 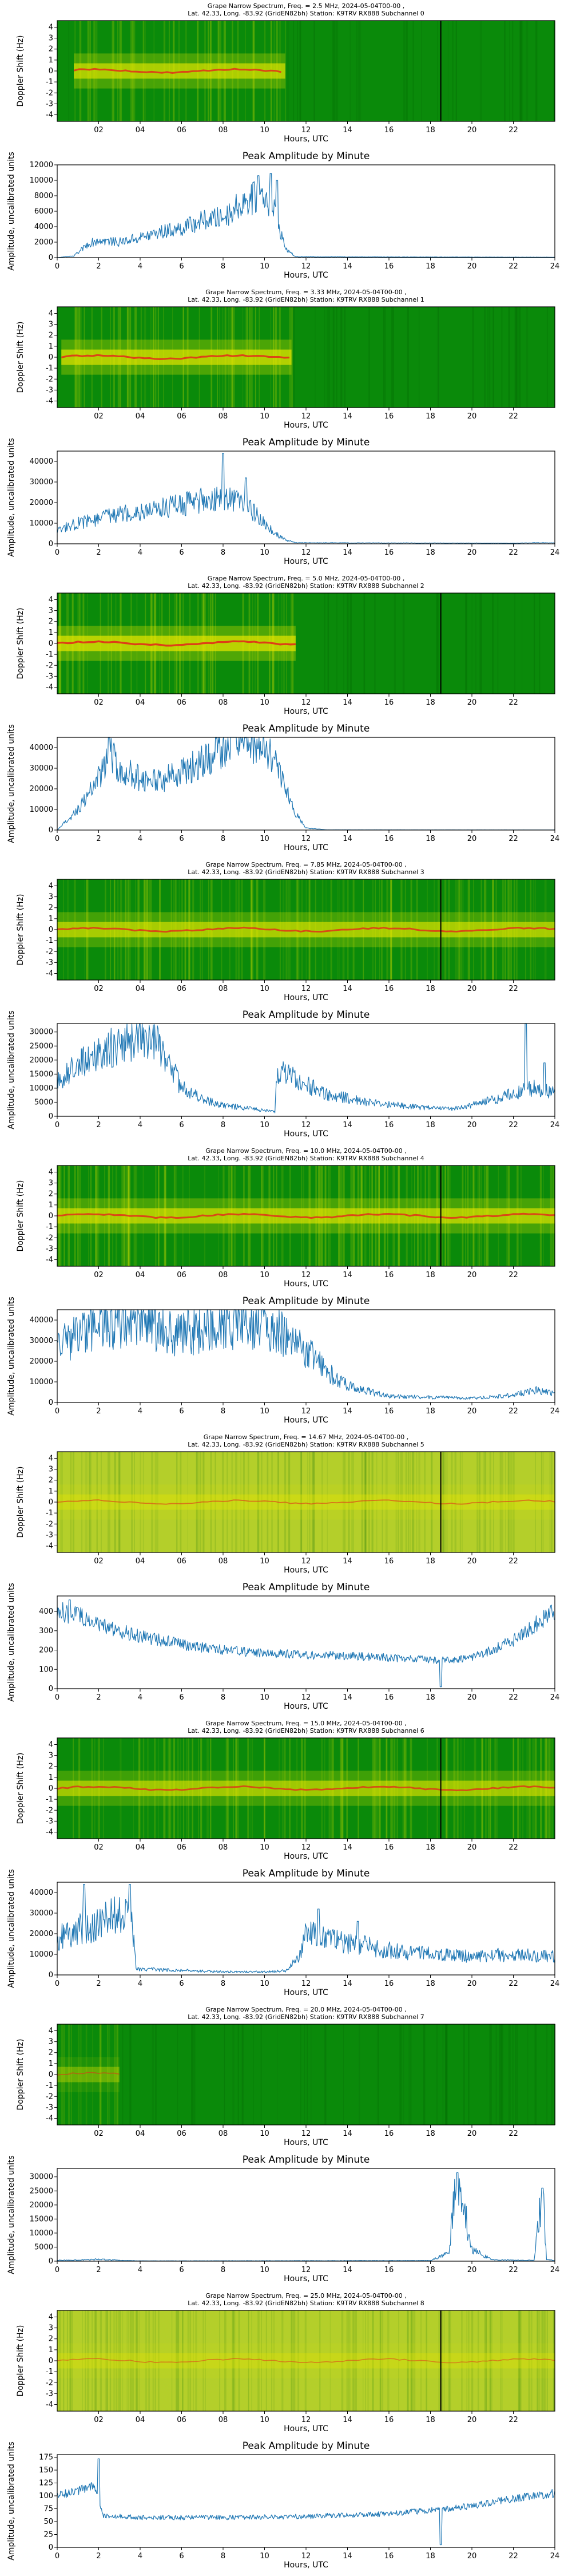 What do you see at coordinates (51, 2350) in the screenshot?
I see `doppler-tick-label: 1` at bounding box center [51, 2350].